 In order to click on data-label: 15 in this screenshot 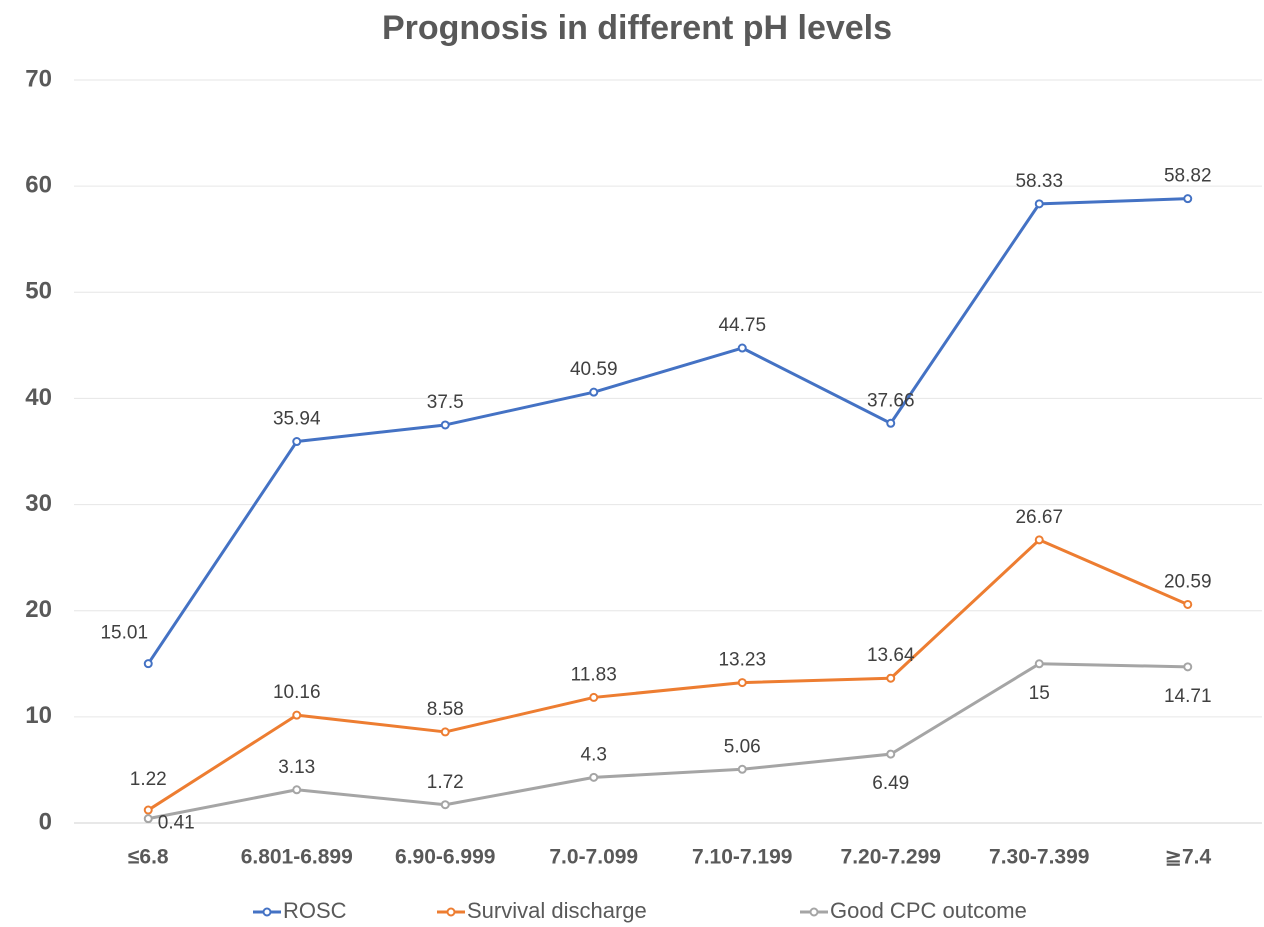, I will do `click(1039, 693)`.